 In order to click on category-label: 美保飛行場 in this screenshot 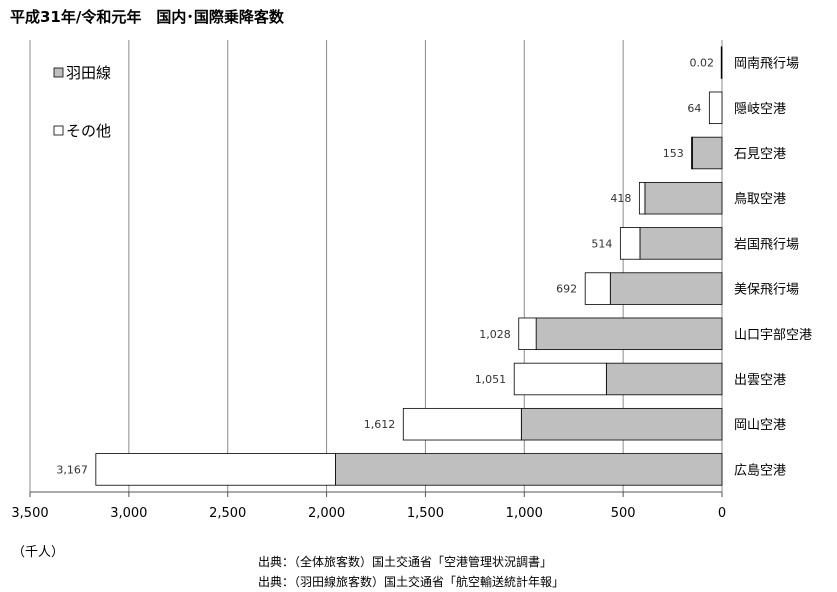, I will do `click(766, 290)`.